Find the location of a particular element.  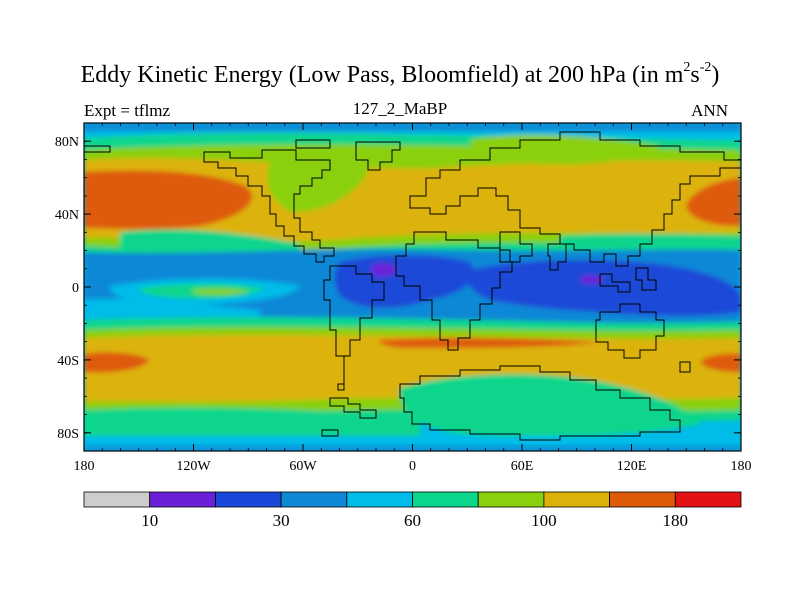

colorbar: 10 30 60 100 180 is located at coordinates (412, 510).